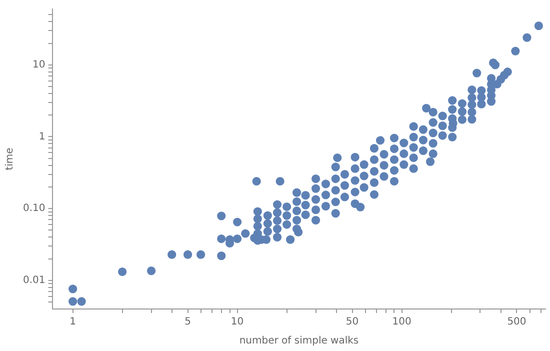  Describe the element at coordinates (352, 322) in the screenshot. I see `x-tick-label: 50` at that location.